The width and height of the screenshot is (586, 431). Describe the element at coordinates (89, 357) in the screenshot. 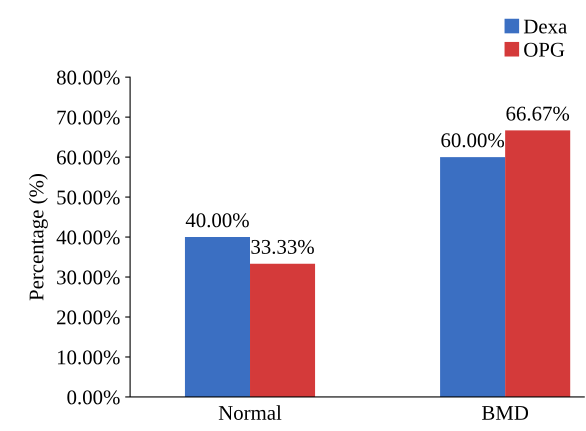

I see `y-tick-label: 10.00%` at that location.